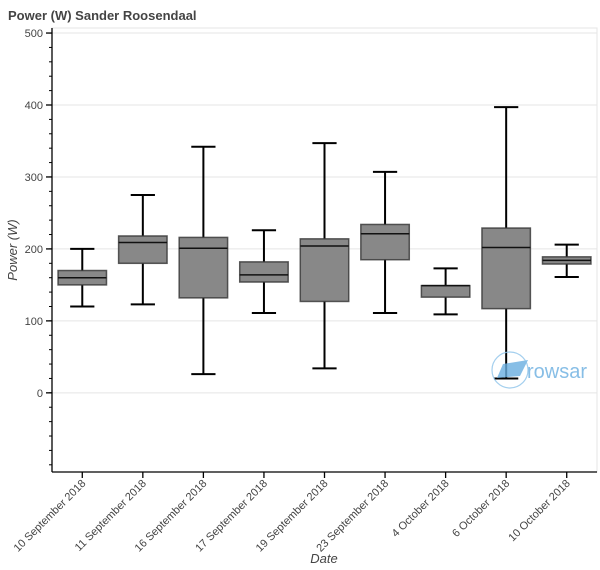 This screenshot has width=600, height=570. Describe the element at coordinates (557, 372) in the screenshot. I see `watermark-text: rowsar` at that location.